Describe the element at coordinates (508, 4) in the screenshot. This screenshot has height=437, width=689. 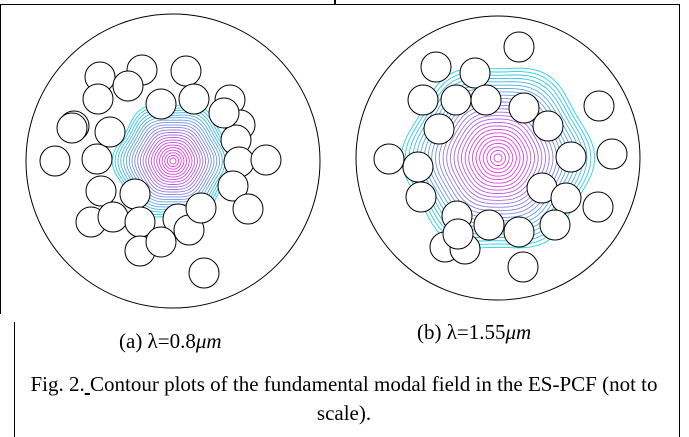
I see `frame-top-right` at that location.